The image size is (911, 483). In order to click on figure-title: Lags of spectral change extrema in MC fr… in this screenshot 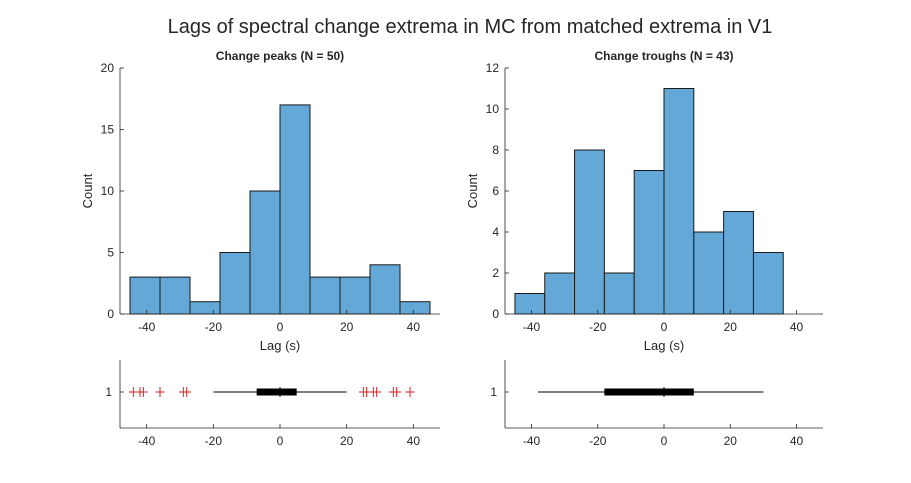, I will do `click(470, 27)`.